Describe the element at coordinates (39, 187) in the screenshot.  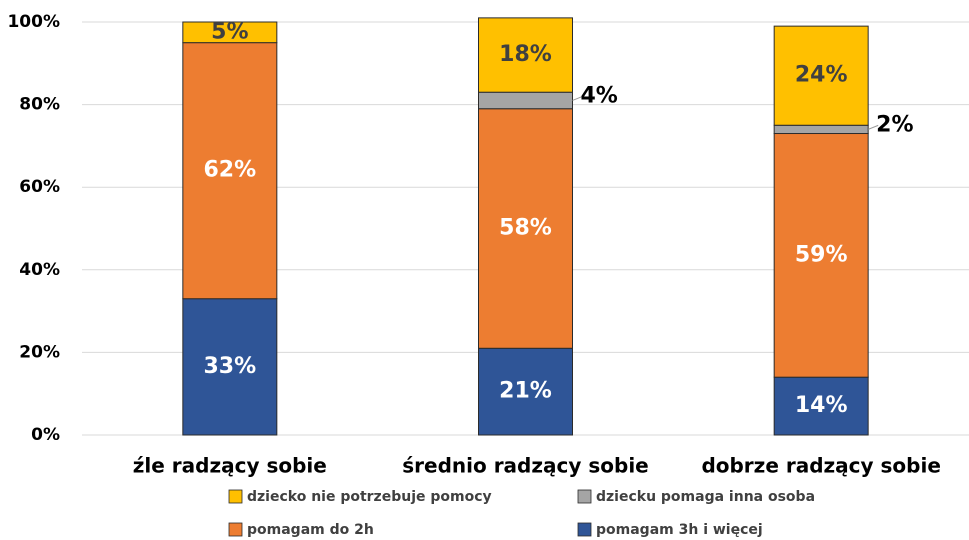
I see `y-tick-label: 60%` at that location.